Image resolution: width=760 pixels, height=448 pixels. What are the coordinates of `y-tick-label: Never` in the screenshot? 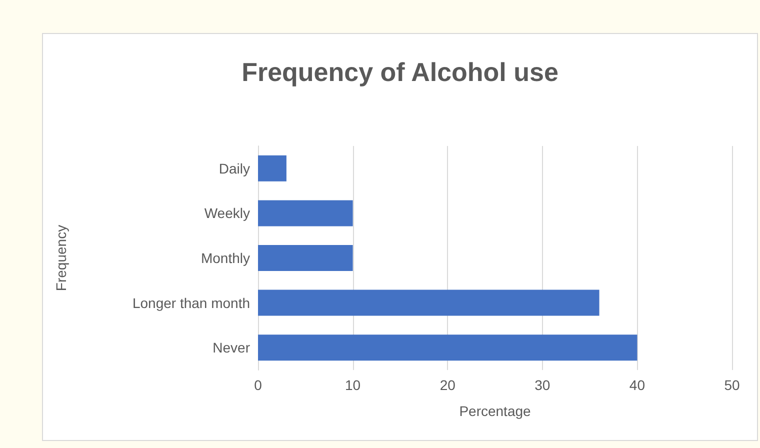 It's located at (231, 348).